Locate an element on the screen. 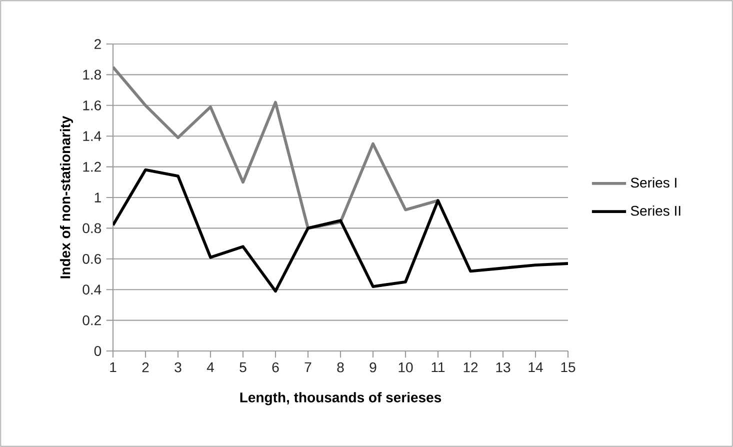  x-tick-label: 3 is located at coordinates (178, 367).